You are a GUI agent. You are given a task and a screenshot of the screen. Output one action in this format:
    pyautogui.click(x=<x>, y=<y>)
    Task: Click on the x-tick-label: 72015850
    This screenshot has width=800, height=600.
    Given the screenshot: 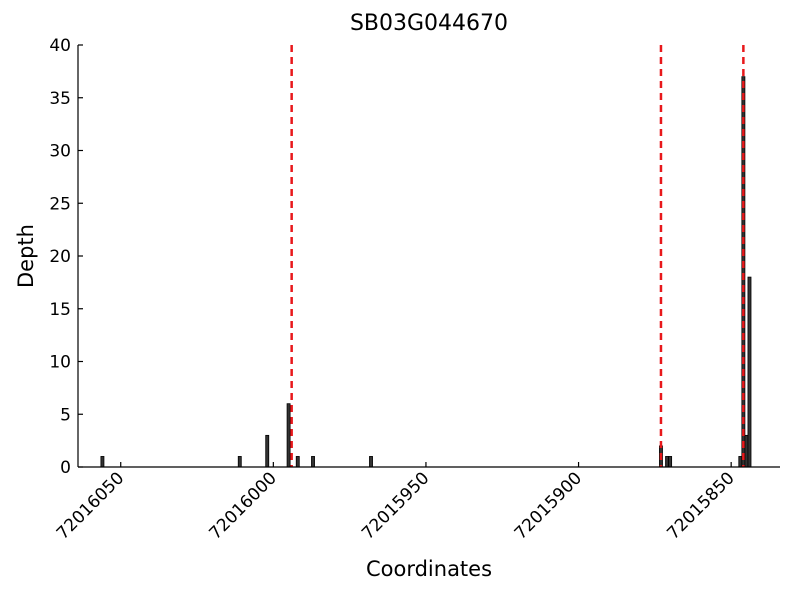 What is the action you would take?
    pyautogui.click(x=700, y=505)
    